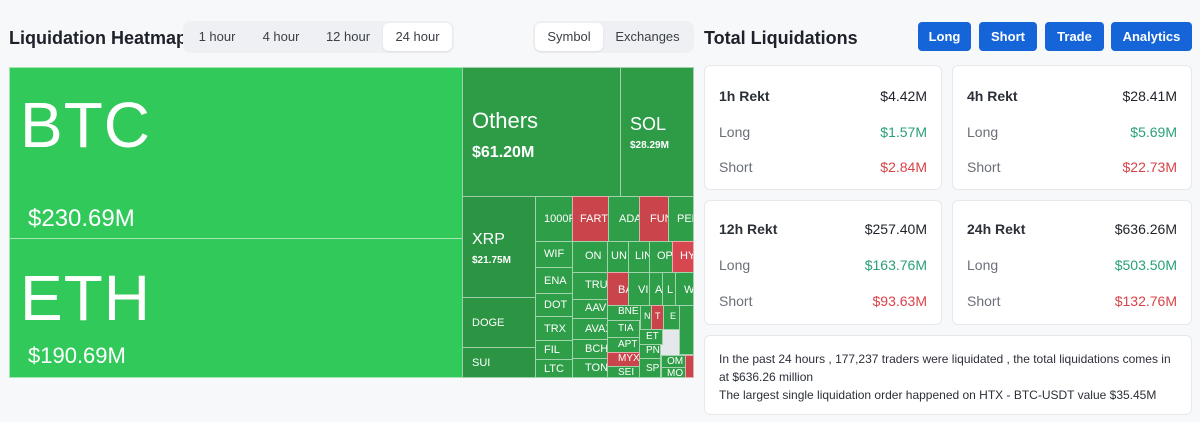 Image resolution: width=1200 pixels, height=422 pixels. Describe the element at coordinates (236, 308) in the screenshot. I see `tile-eth: ETH $190.69M` at that location.